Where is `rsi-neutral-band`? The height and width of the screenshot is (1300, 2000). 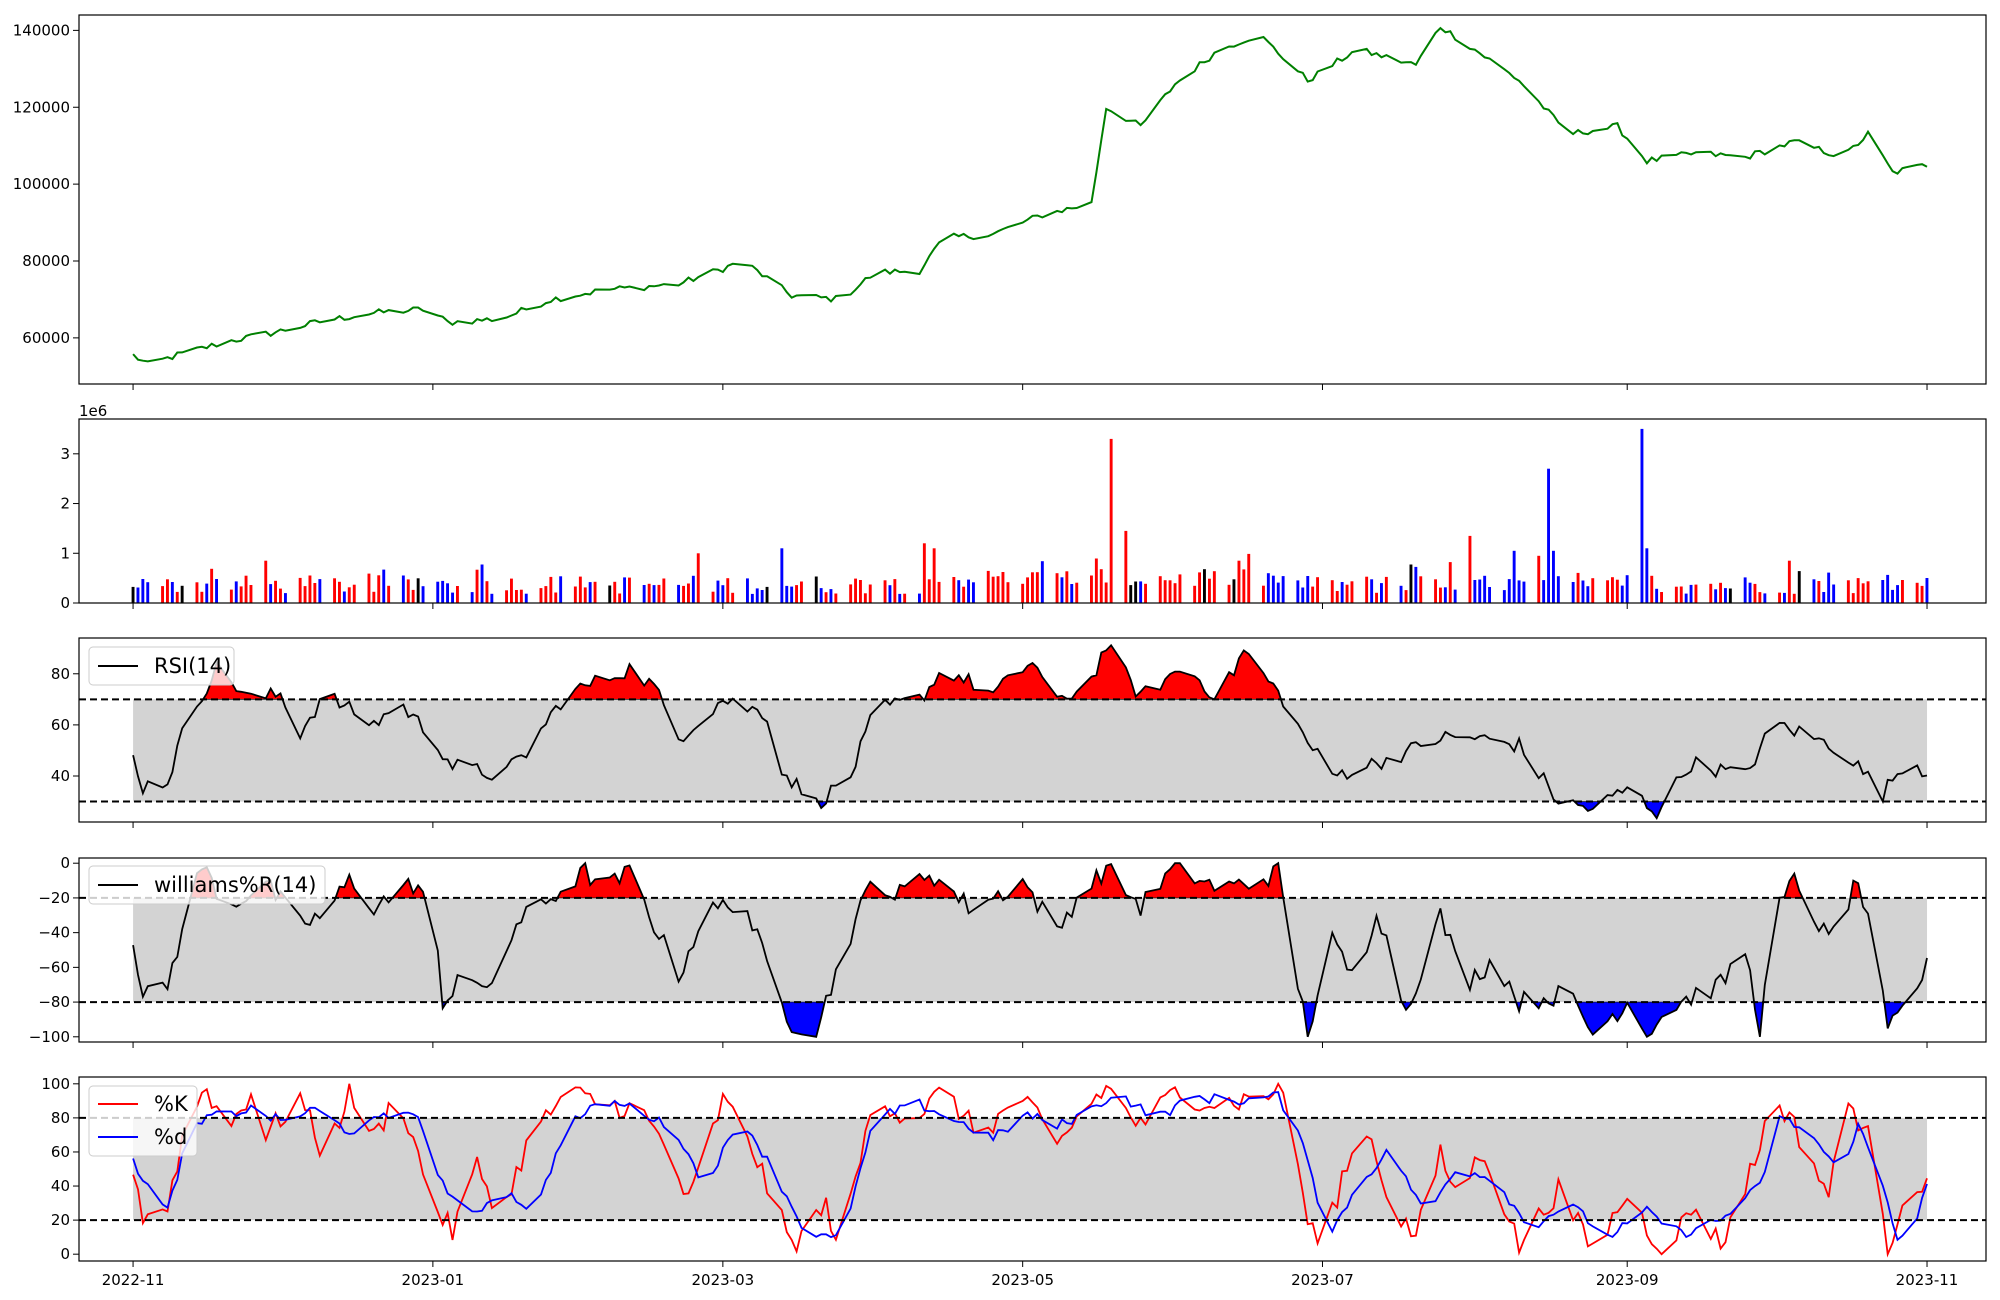 rsi-neutral-band is located at coordinates (1030, 750).